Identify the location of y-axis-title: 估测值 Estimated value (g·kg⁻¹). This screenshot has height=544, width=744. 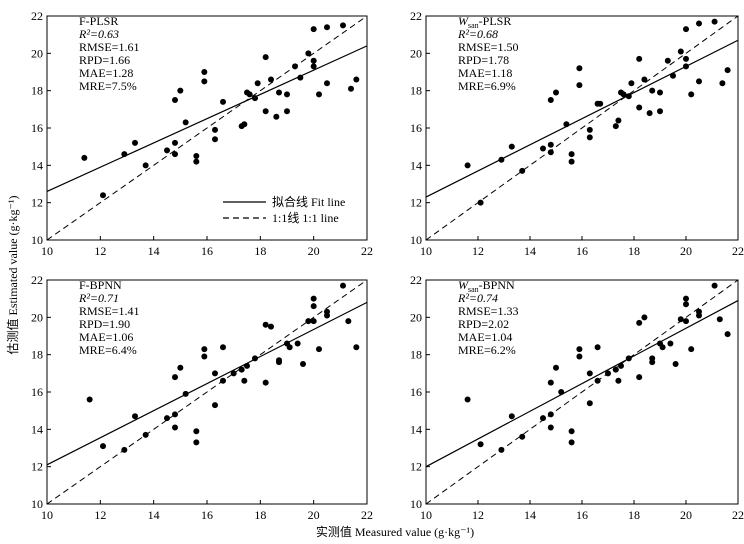
(12, 275).